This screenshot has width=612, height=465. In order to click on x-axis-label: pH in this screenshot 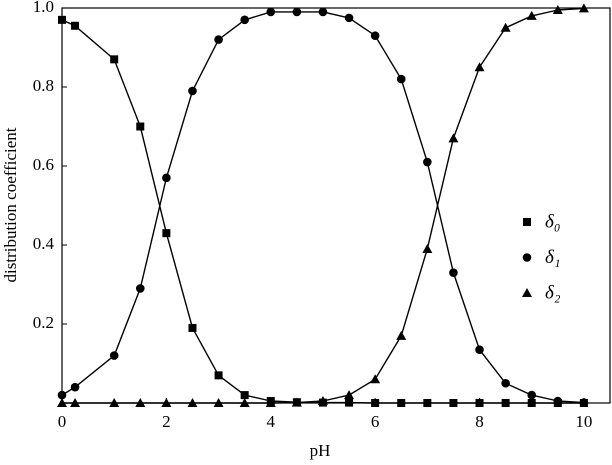, I will do `click(320, 450)`.